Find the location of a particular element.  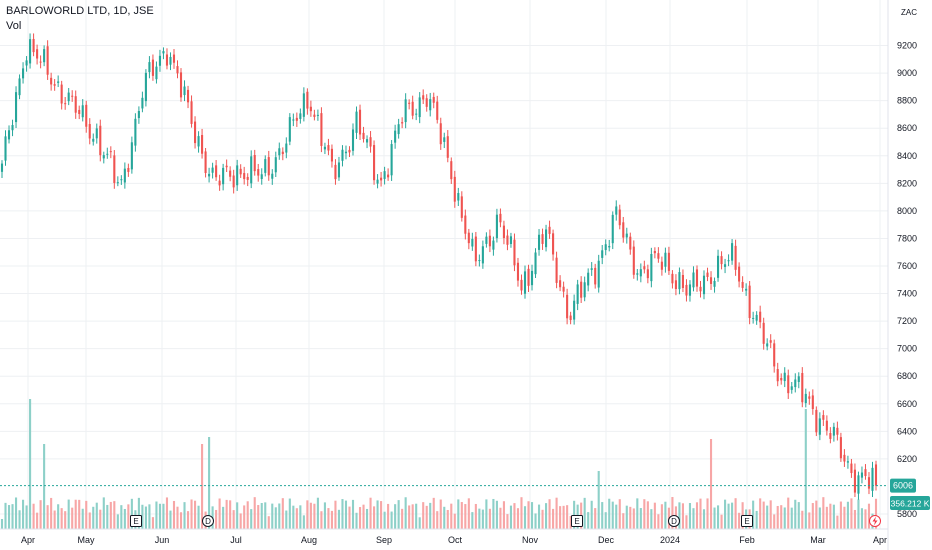

symbol-title: BARLOWORLD LTD, 1D, JSE is located at coordinates (80, 11).